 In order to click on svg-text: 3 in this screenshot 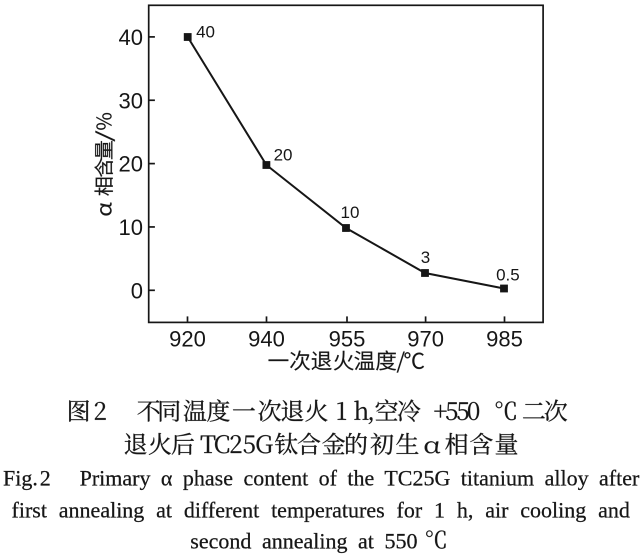, I will do `click(425, 257)`.